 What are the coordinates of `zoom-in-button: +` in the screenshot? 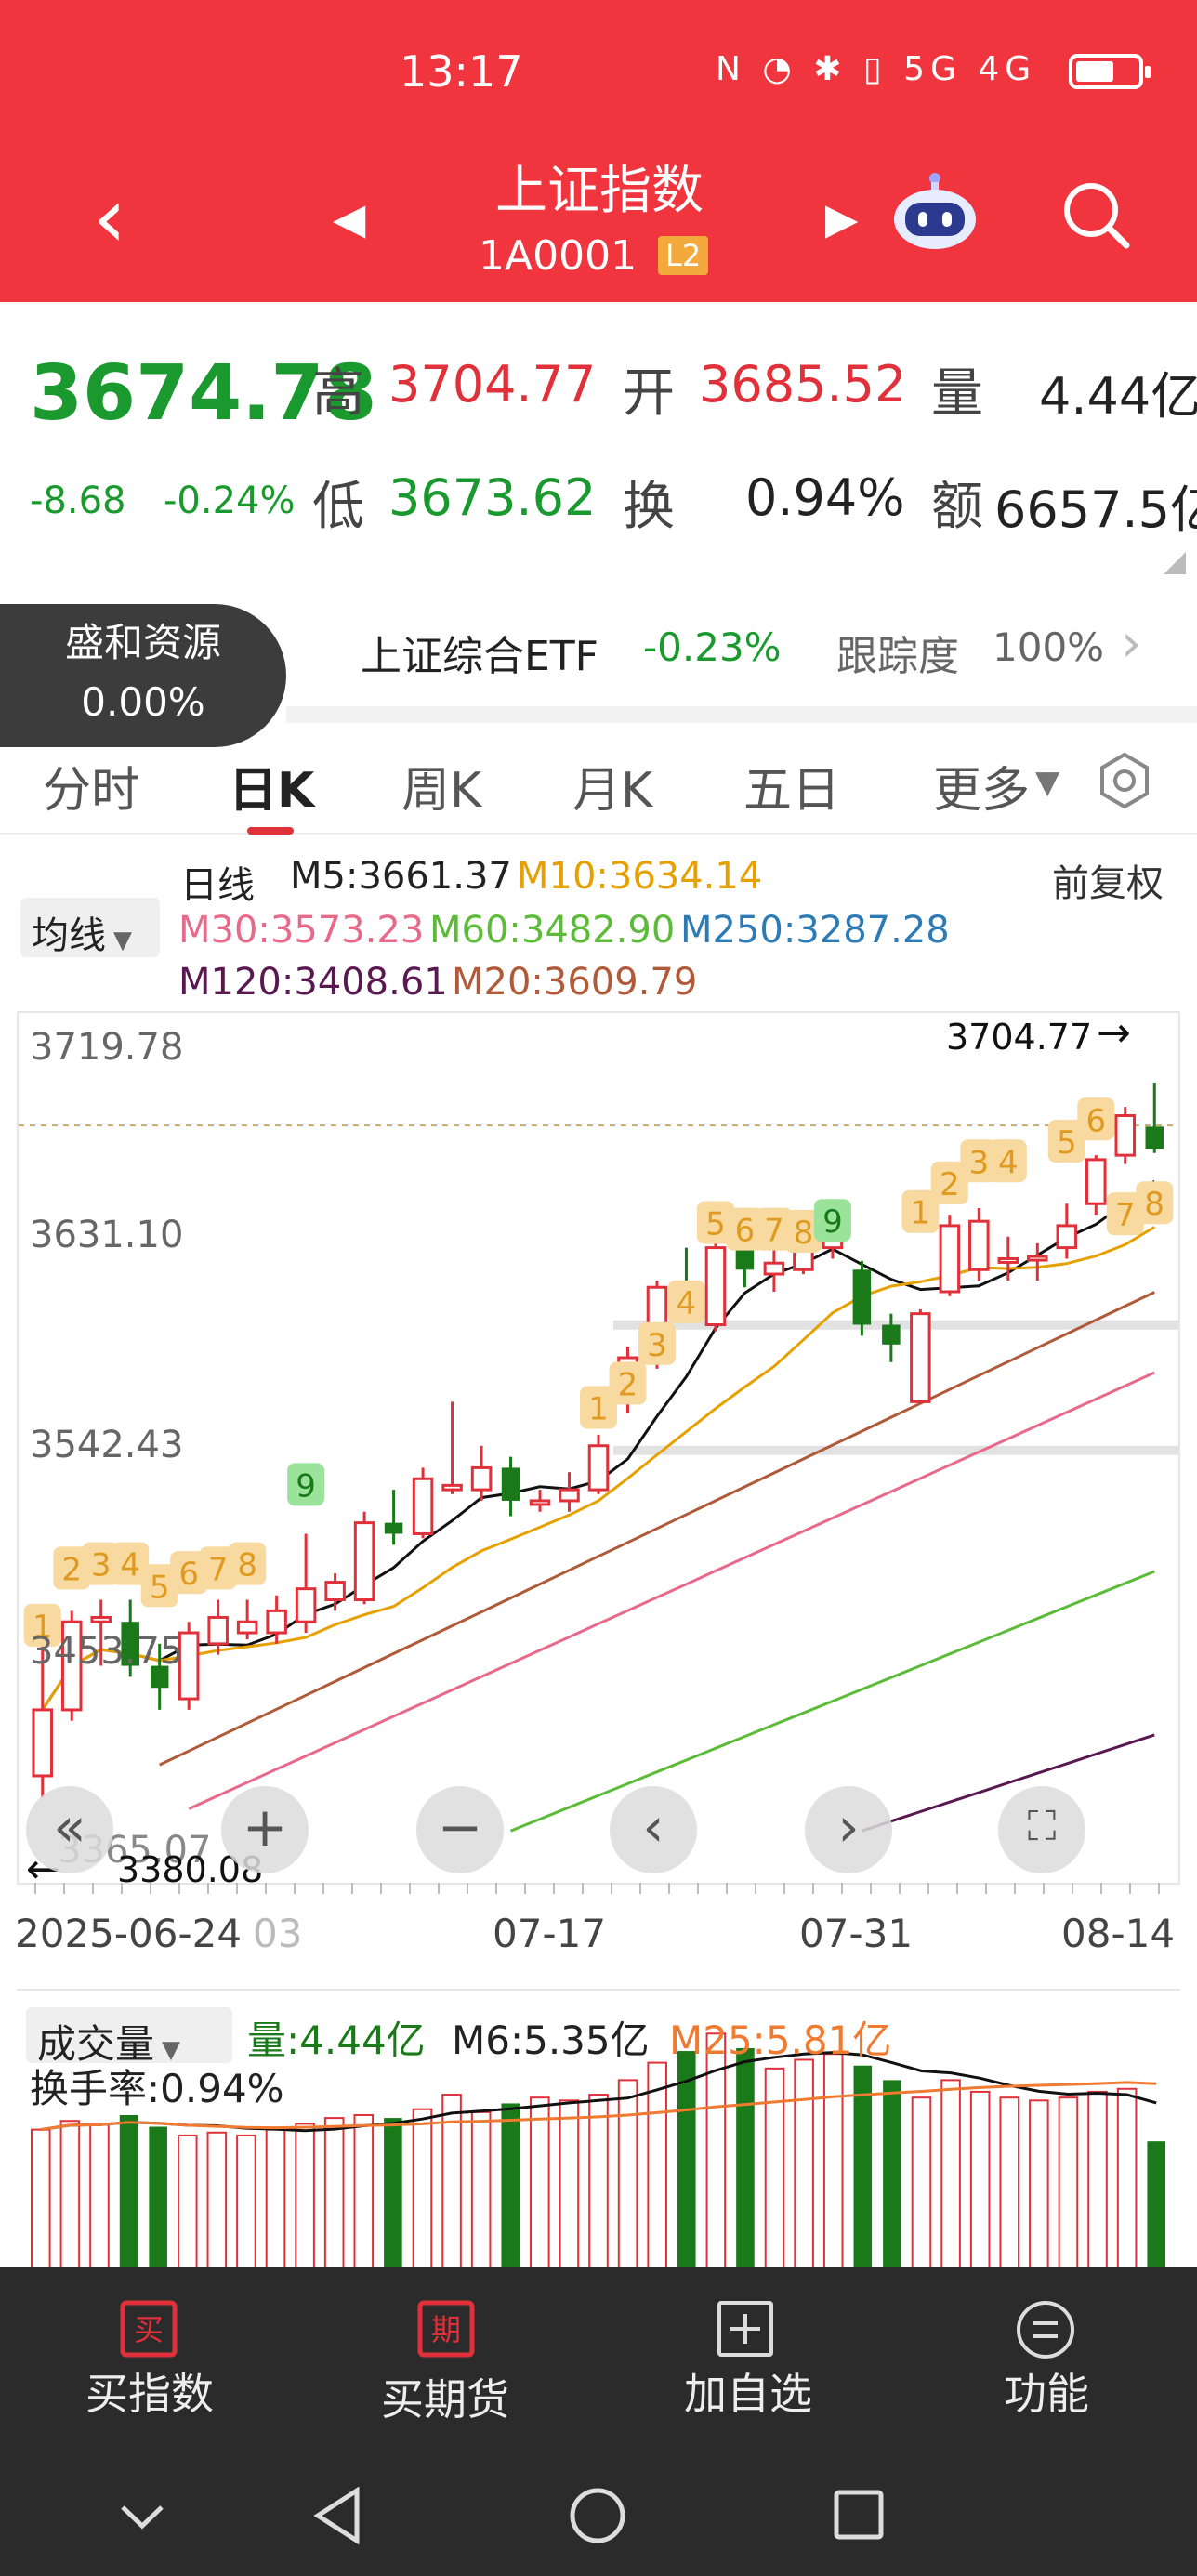 It's located at (265, 1829).